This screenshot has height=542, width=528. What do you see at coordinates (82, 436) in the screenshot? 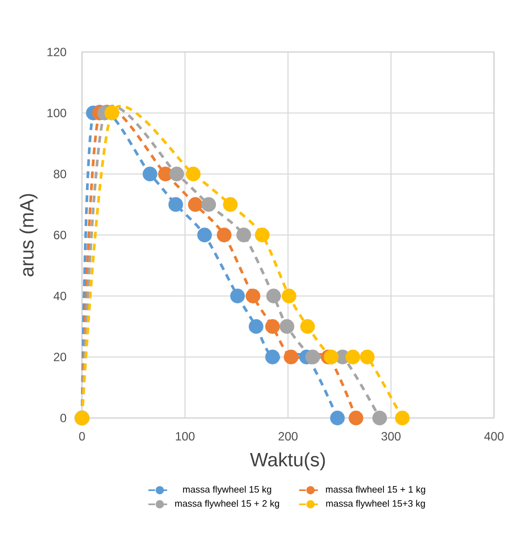
I see `x-tick-label: 0` at bounding box center [82, 436].